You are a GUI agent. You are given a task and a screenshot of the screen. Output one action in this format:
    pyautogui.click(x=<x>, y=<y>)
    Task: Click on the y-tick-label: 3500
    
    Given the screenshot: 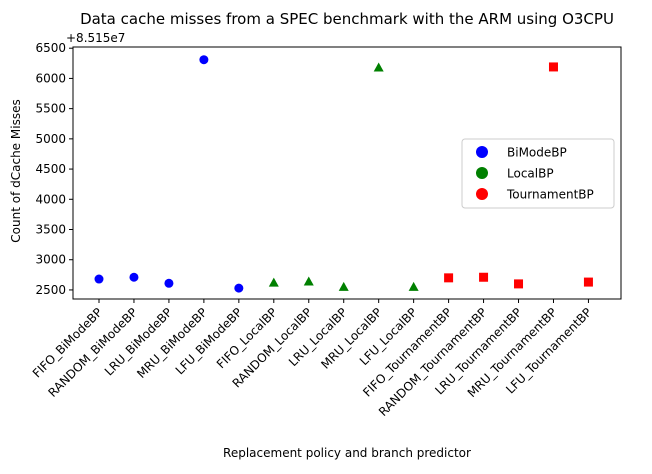 What is the action you would take?
    pyautogui.click(x=50, y=230)
    